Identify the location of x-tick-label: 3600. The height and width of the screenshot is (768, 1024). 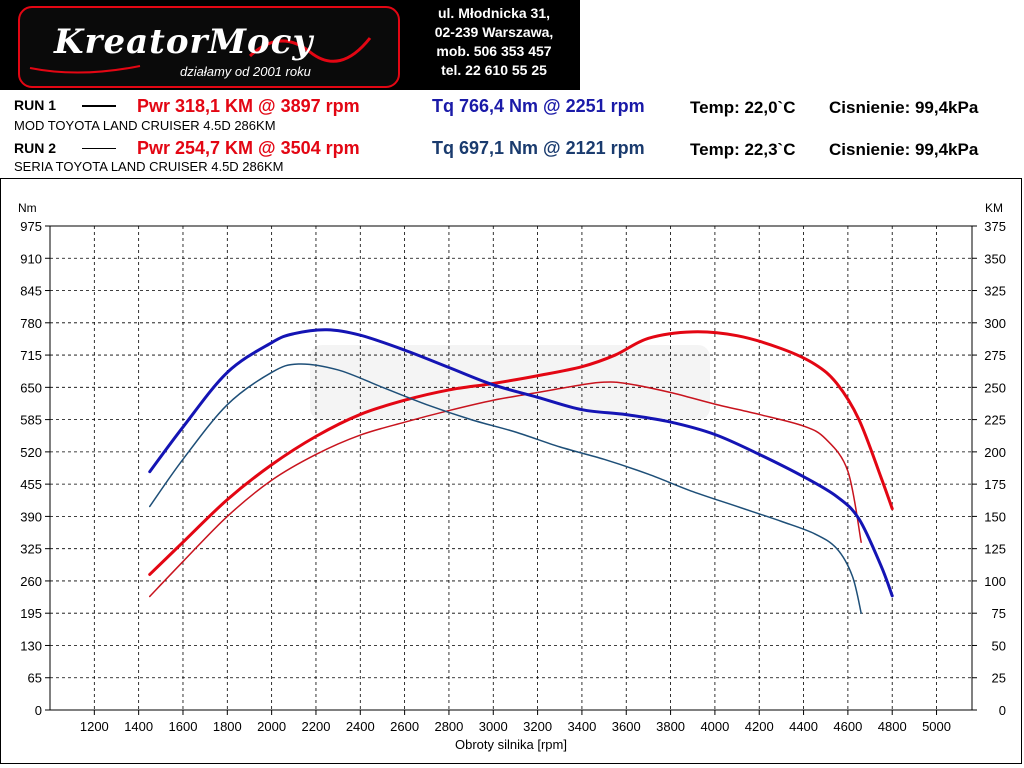
(626, 726).